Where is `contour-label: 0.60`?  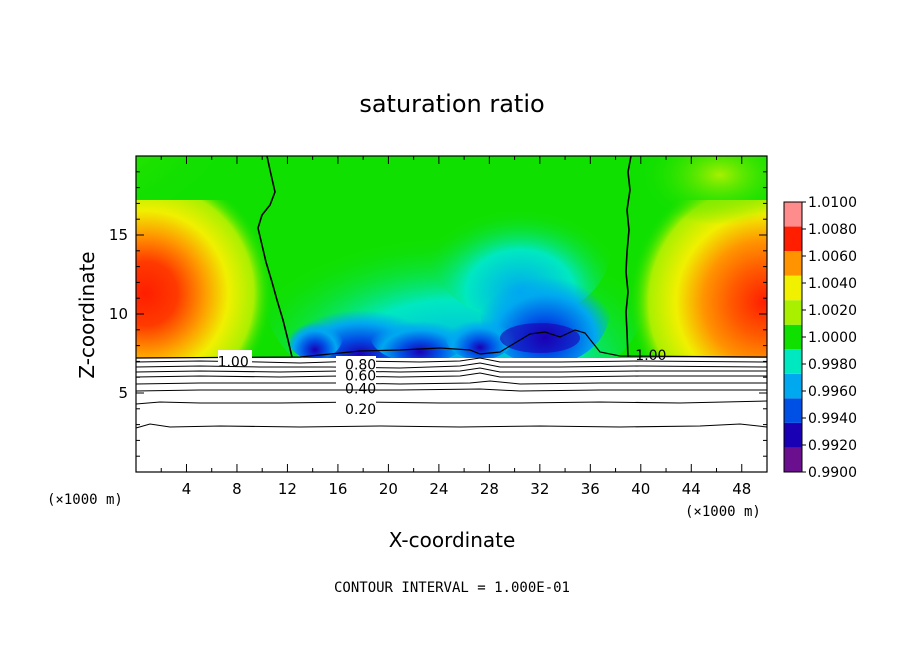
contour-label: 0.60 is located at coordinates (360, 377).